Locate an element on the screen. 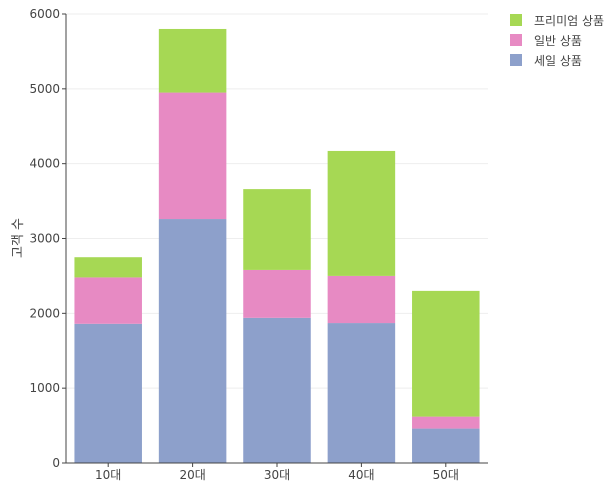 This screenshot has height=482, width=614. x-tick-label: 40대 is located at coordinates (361, 475).